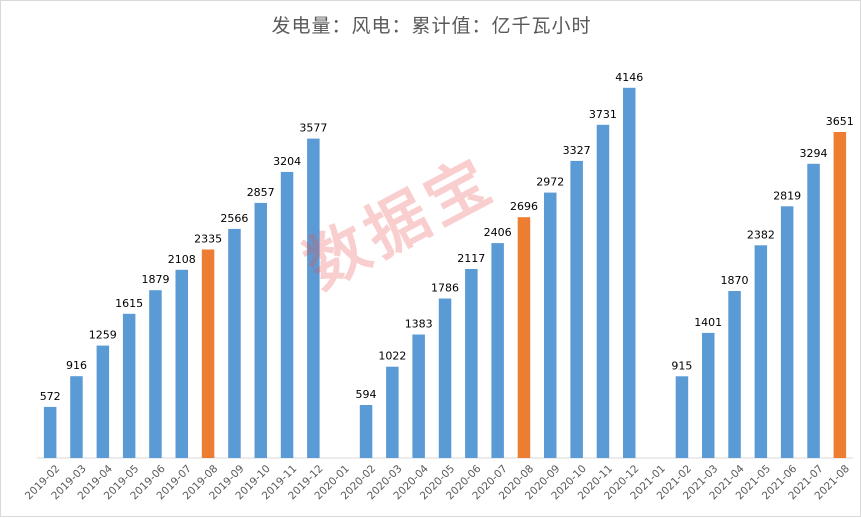 The width and height of the screenshot is (861, 518). I want to click on data-label-2019-04: 1259, so click(103, 335).